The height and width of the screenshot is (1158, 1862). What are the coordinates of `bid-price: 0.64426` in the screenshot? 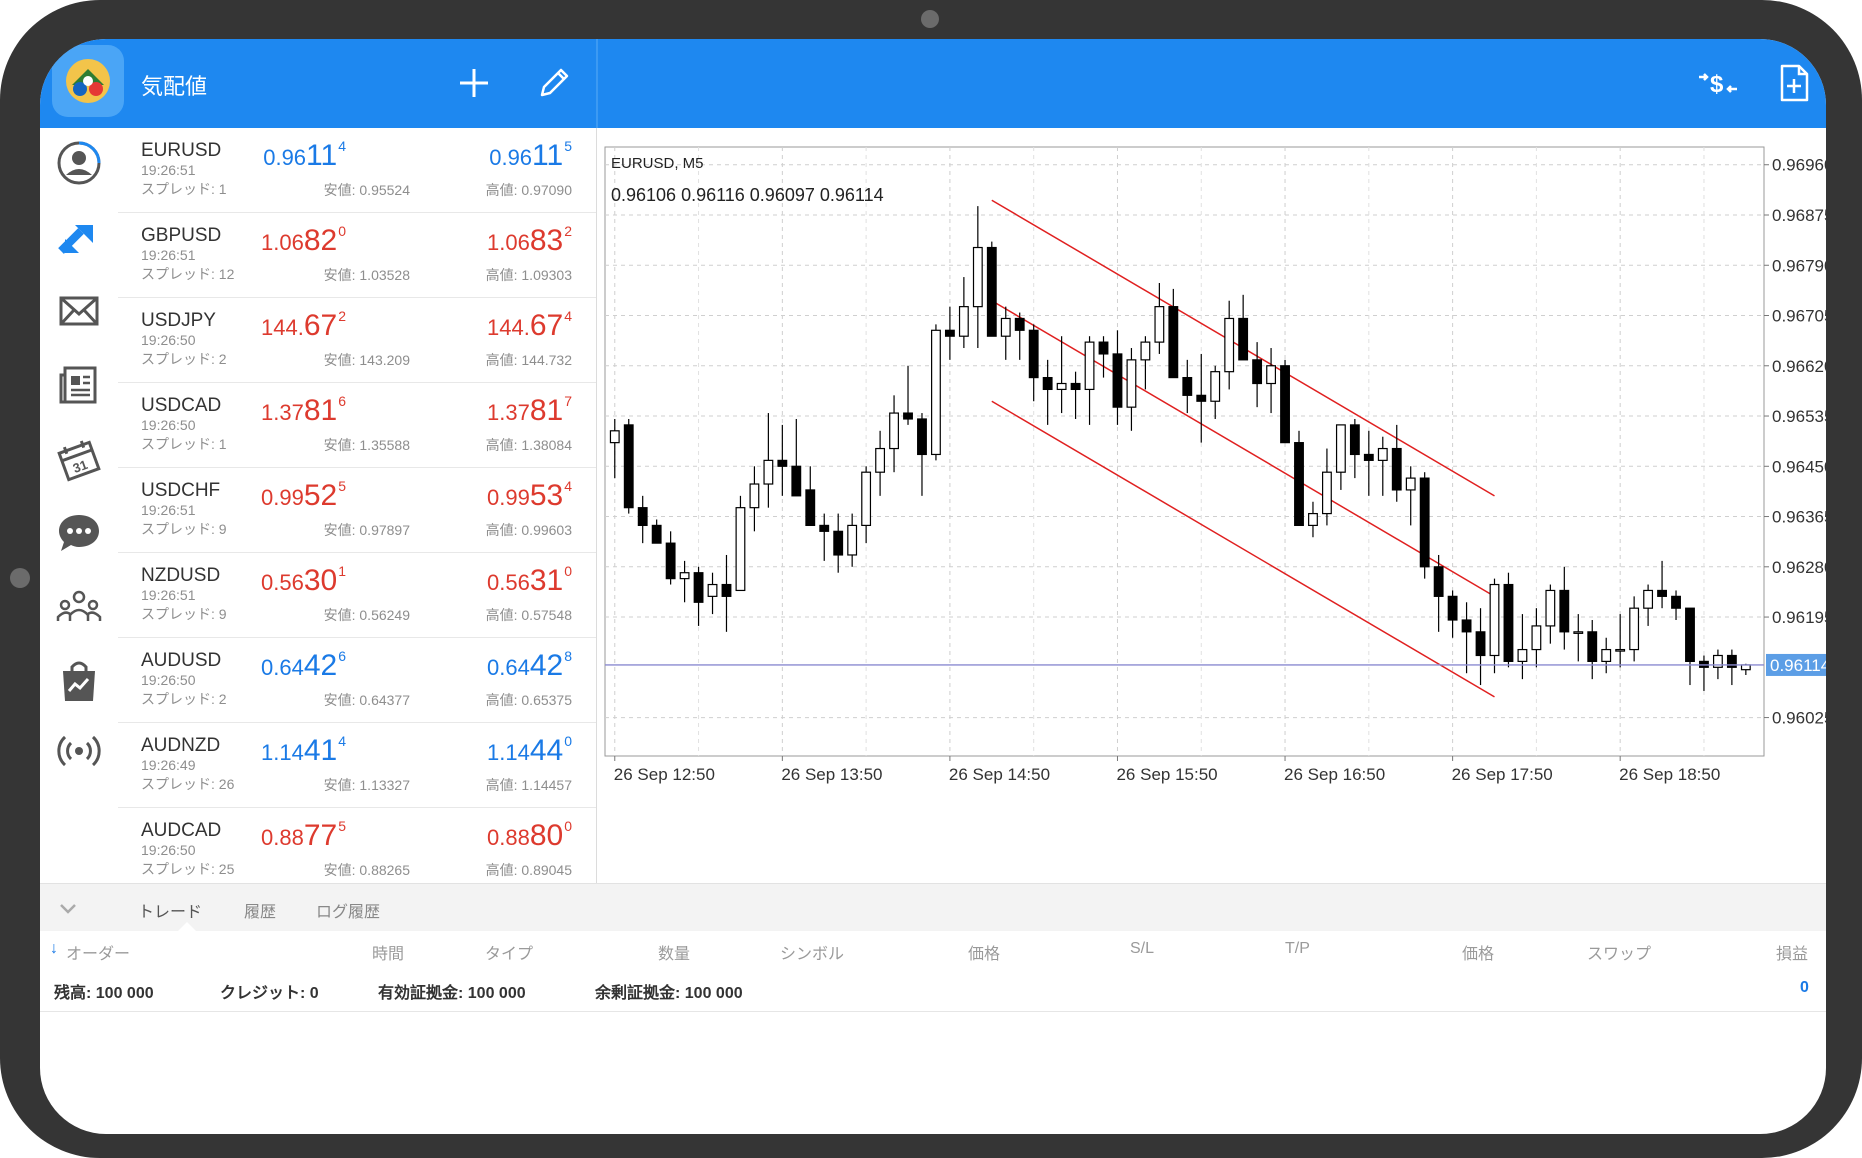 It's located at (303, 665).